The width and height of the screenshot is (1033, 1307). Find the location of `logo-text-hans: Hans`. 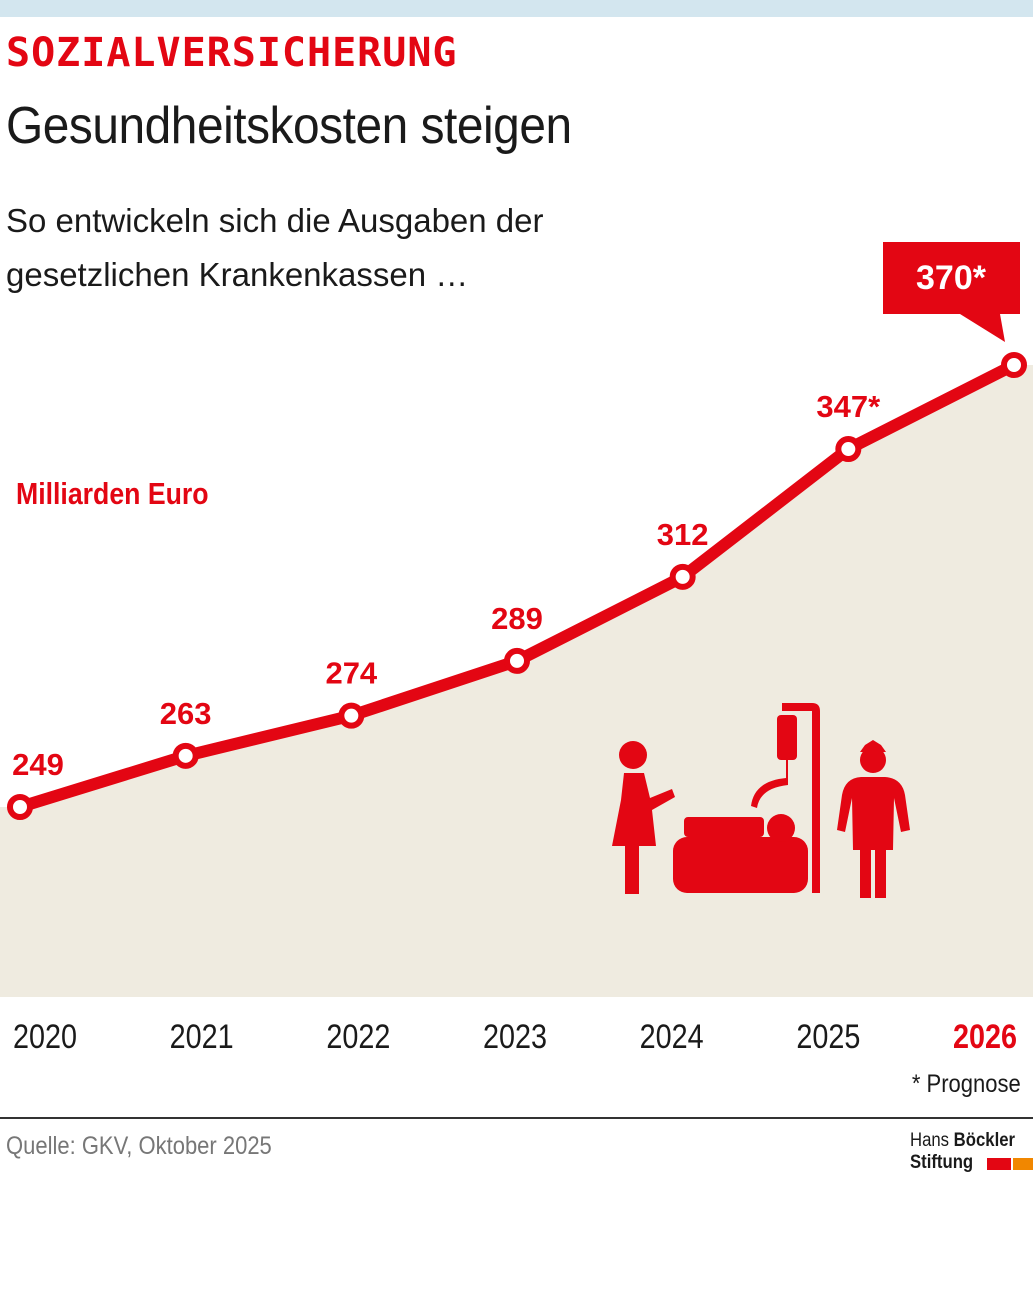

logo-text-hans: Hans is located at coordinates (930, 1140).